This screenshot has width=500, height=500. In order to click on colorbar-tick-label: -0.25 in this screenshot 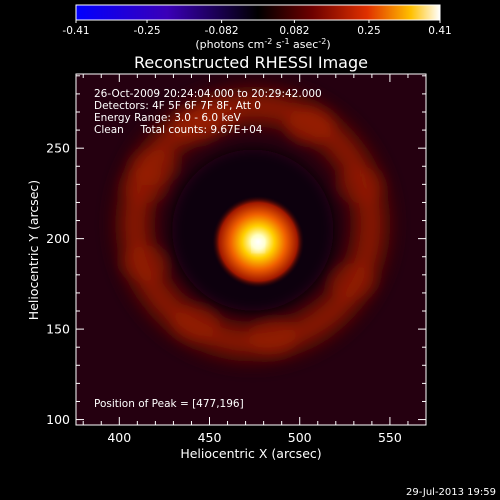, I will do `click(146, 31)`.